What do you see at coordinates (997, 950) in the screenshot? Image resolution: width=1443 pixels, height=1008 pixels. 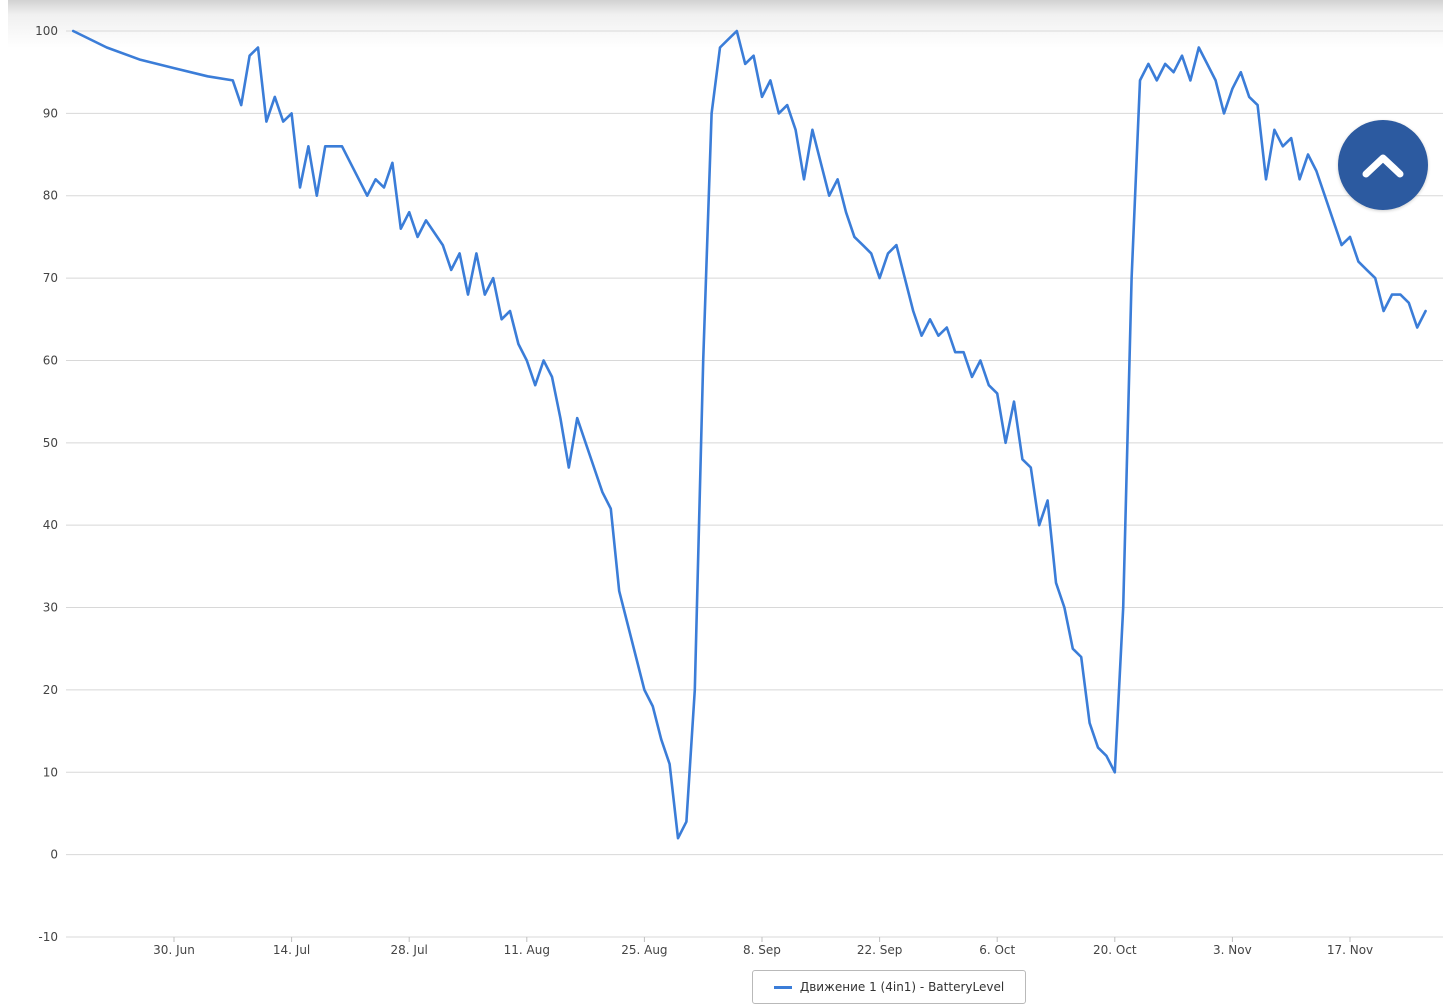 I see `x-tick-label: 6. Oct` at bounding box center [997, 950].